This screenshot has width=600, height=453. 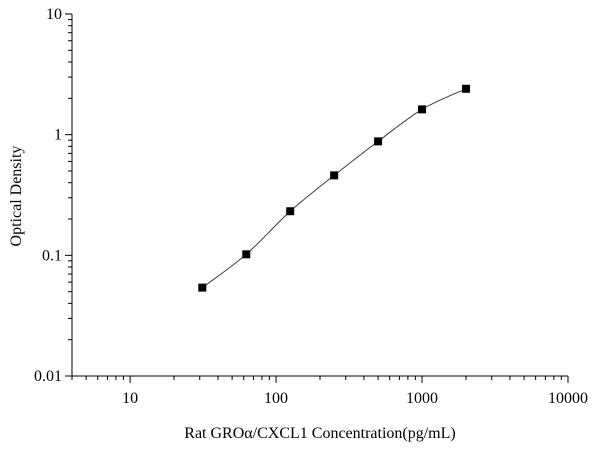 I want to click on x-axis-label: Rat GROα/CXCL1 Concentration(pg/mL), so click(x=319, y=433).